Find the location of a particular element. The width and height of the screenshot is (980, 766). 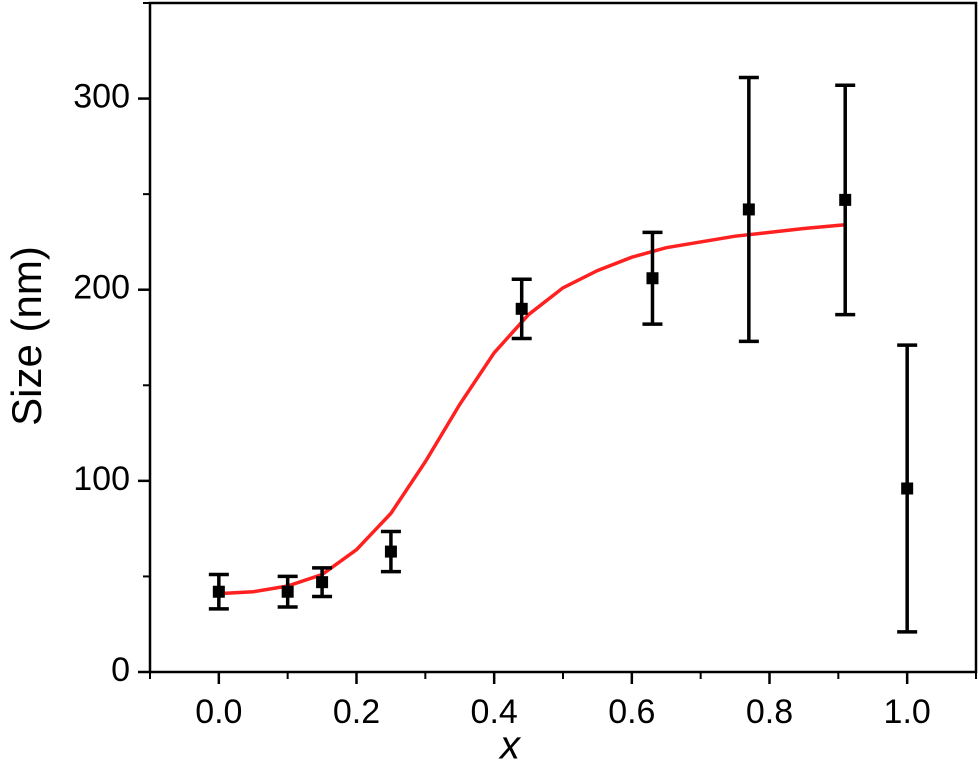

y-tick-label: 200 is located at coordinates (101, 288).